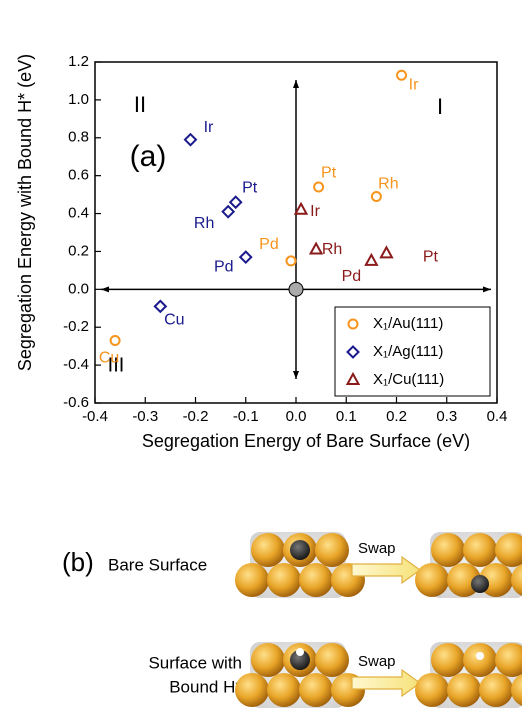 This screenshot has height=716, width=522. What do you see at coordinates (468, 675) in the screenshot?
I see `h-slab-after` at bounding box center [468, 675].